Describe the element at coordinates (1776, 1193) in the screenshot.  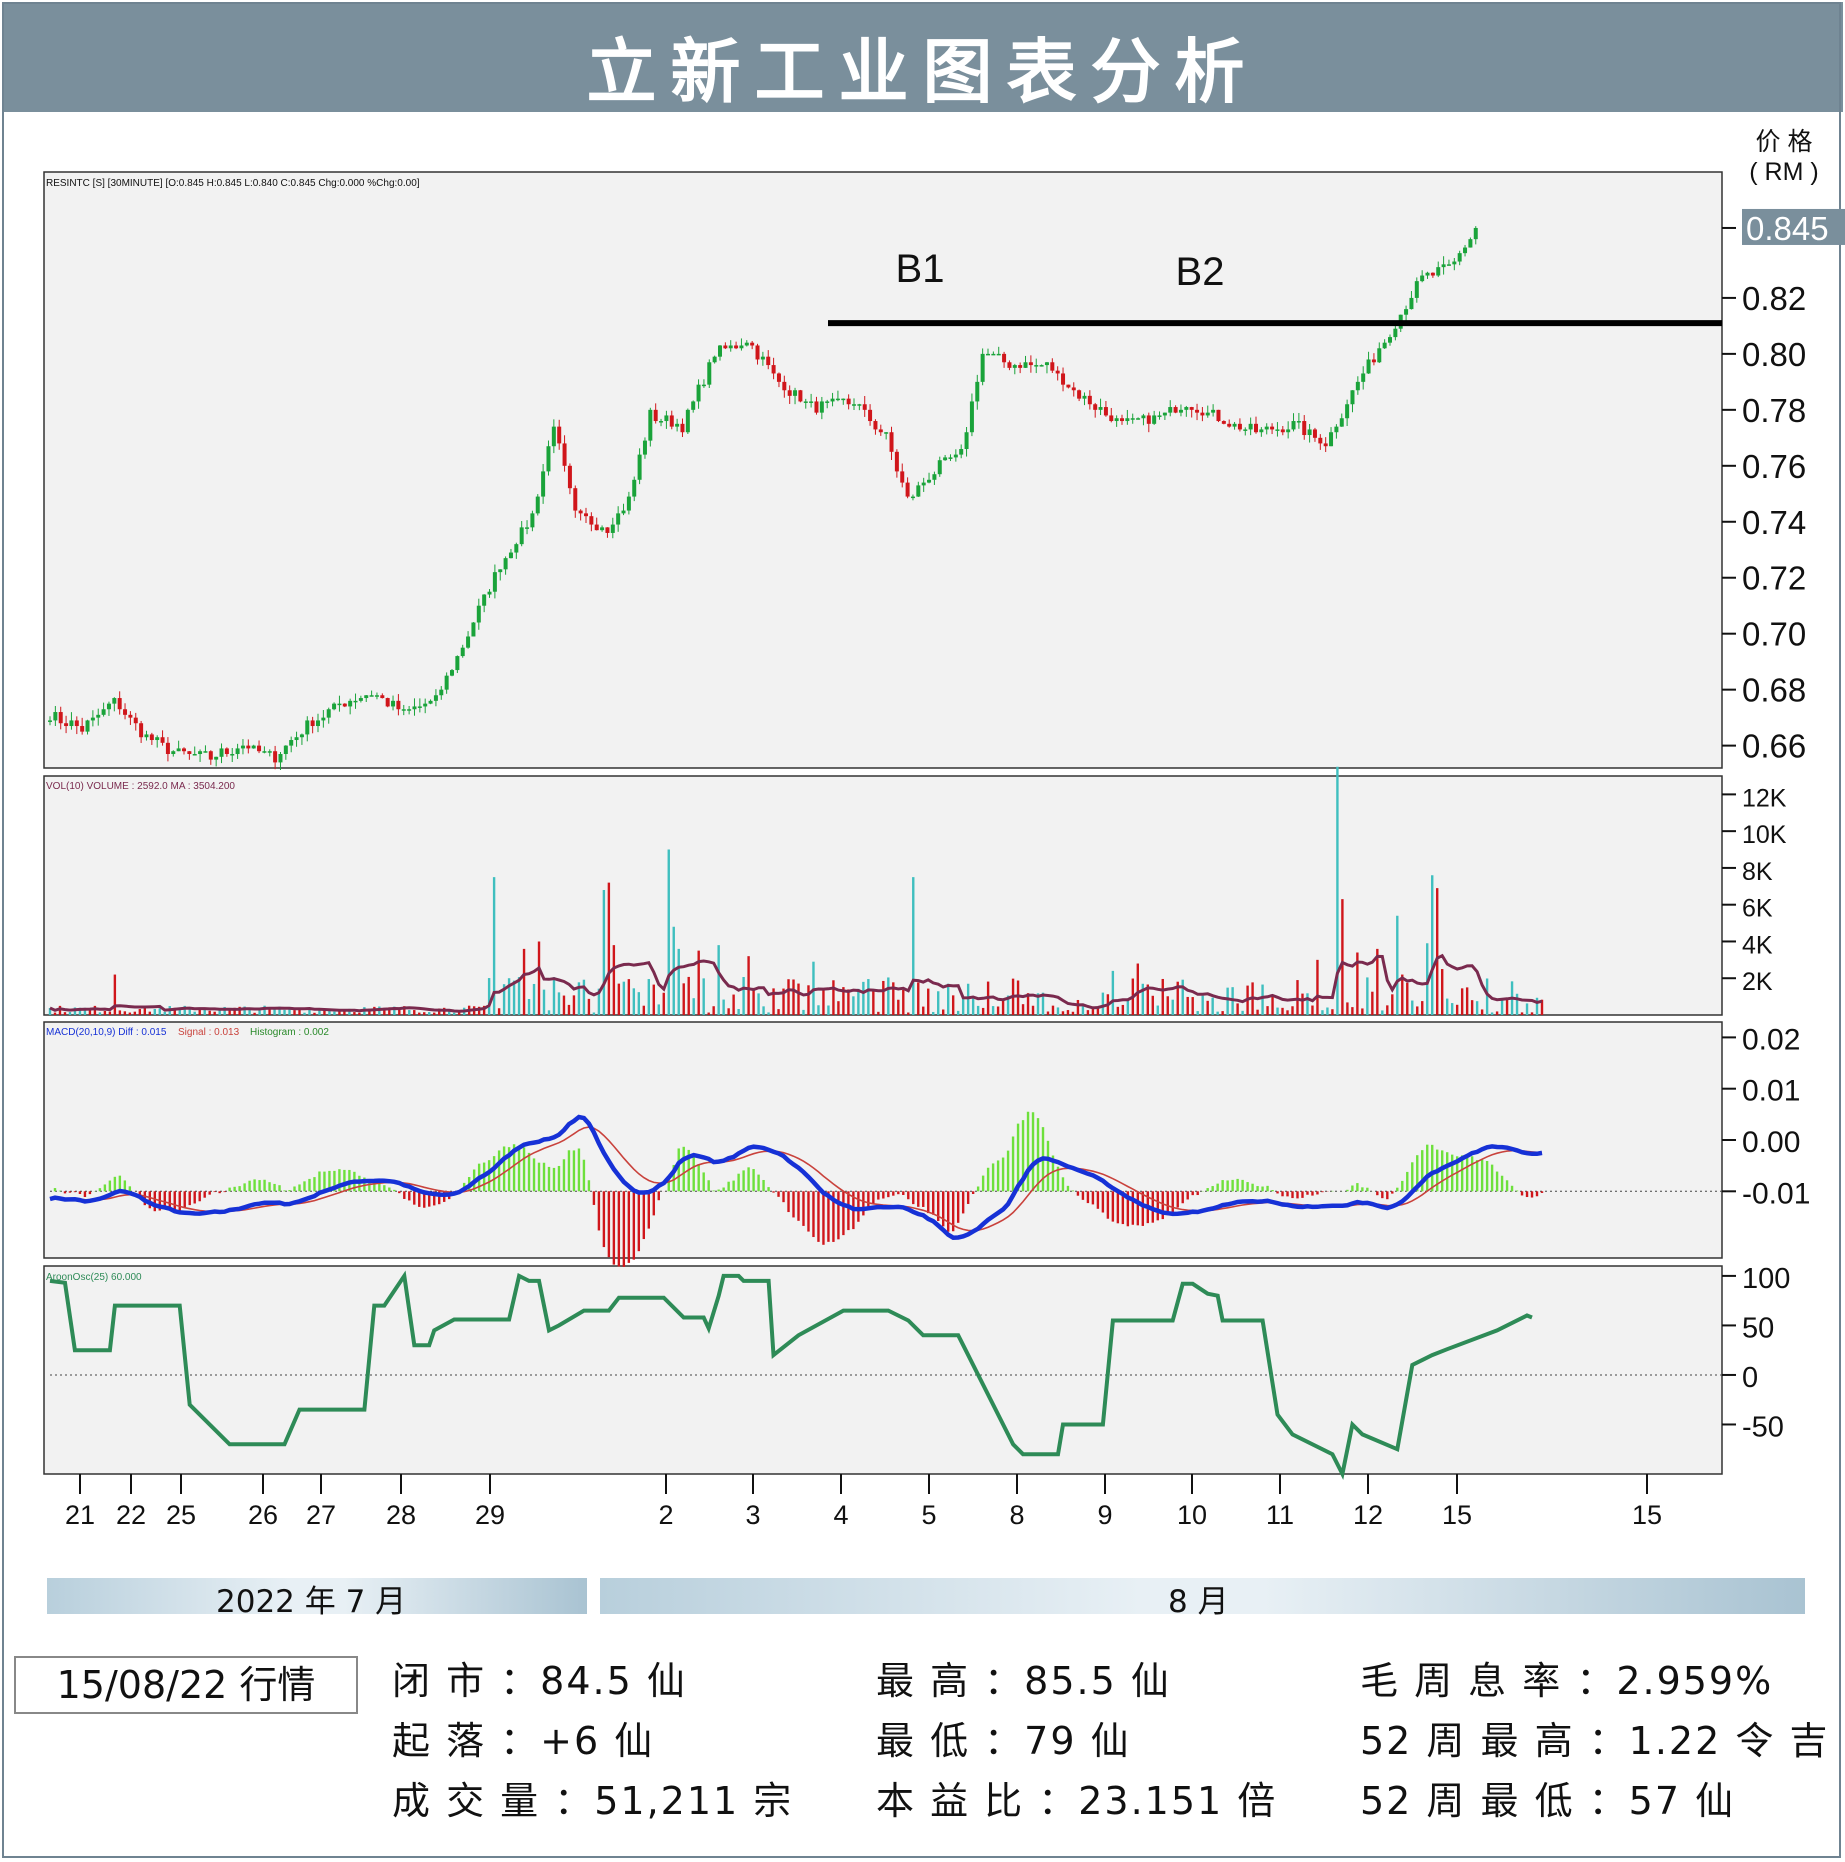
I see `macd-axis-tick-label: -0.01` at that location.